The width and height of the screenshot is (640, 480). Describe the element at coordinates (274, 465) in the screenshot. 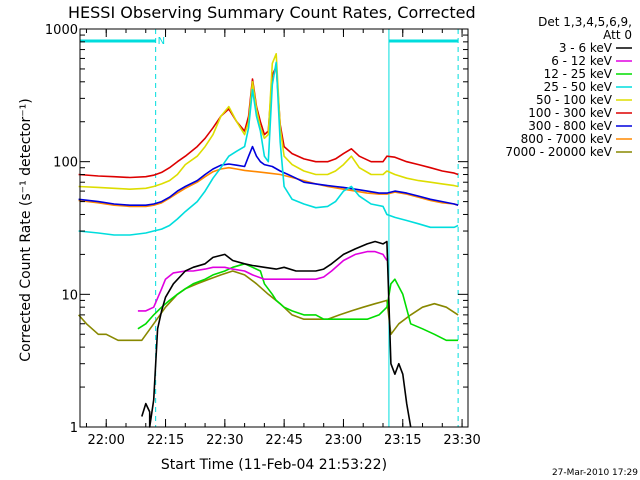

I see `x-axis-label: Start Time (11-Feb-04 21:53:22)` at that location.